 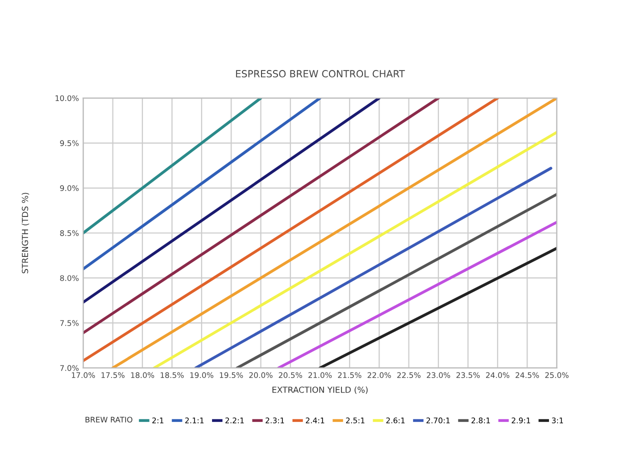 I want to click on y-axis-title: STRENGTH (TDS %), so click(x=26, y=233).